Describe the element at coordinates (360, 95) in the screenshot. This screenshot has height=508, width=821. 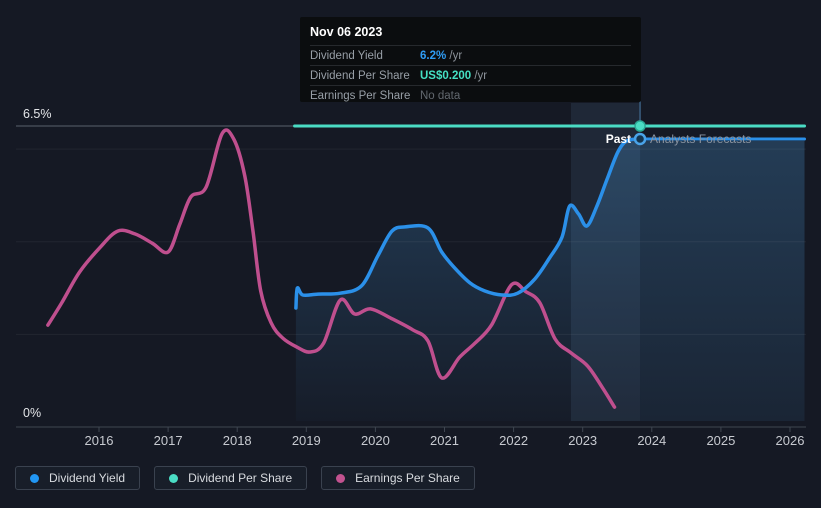
I see `tooltip-label: Earnings Per Share` at that location.